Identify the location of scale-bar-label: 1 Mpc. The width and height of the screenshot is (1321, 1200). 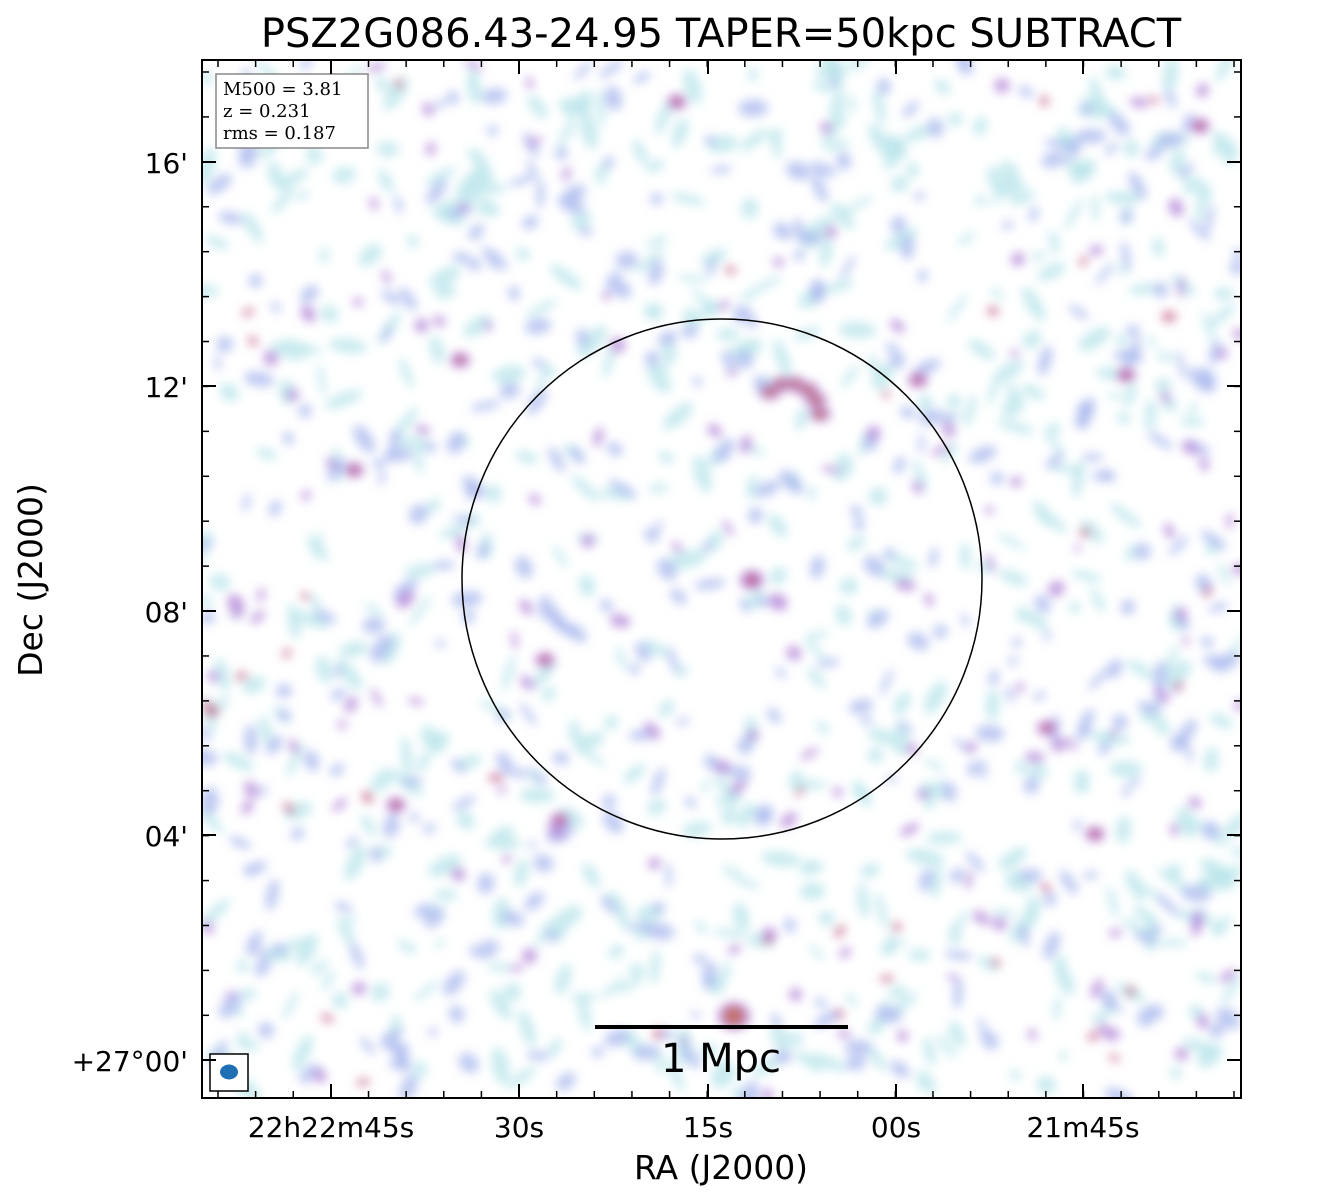
(721, 1059).